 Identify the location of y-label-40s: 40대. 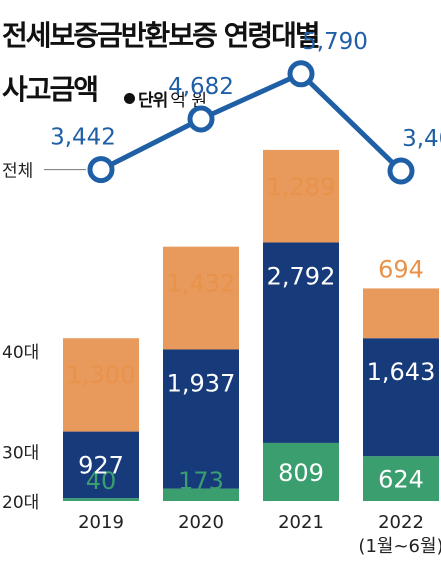
(20, 353).